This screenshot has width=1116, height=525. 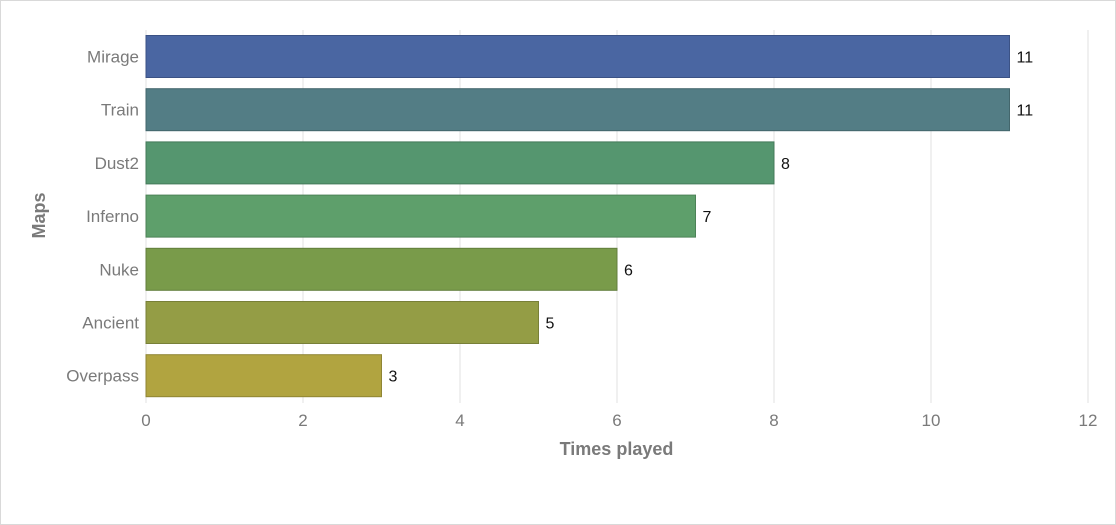 What do you see at coordinates (302, 420) in the screenshot?
I see `x-tick-label: 2` at bounding box center [302, 420].